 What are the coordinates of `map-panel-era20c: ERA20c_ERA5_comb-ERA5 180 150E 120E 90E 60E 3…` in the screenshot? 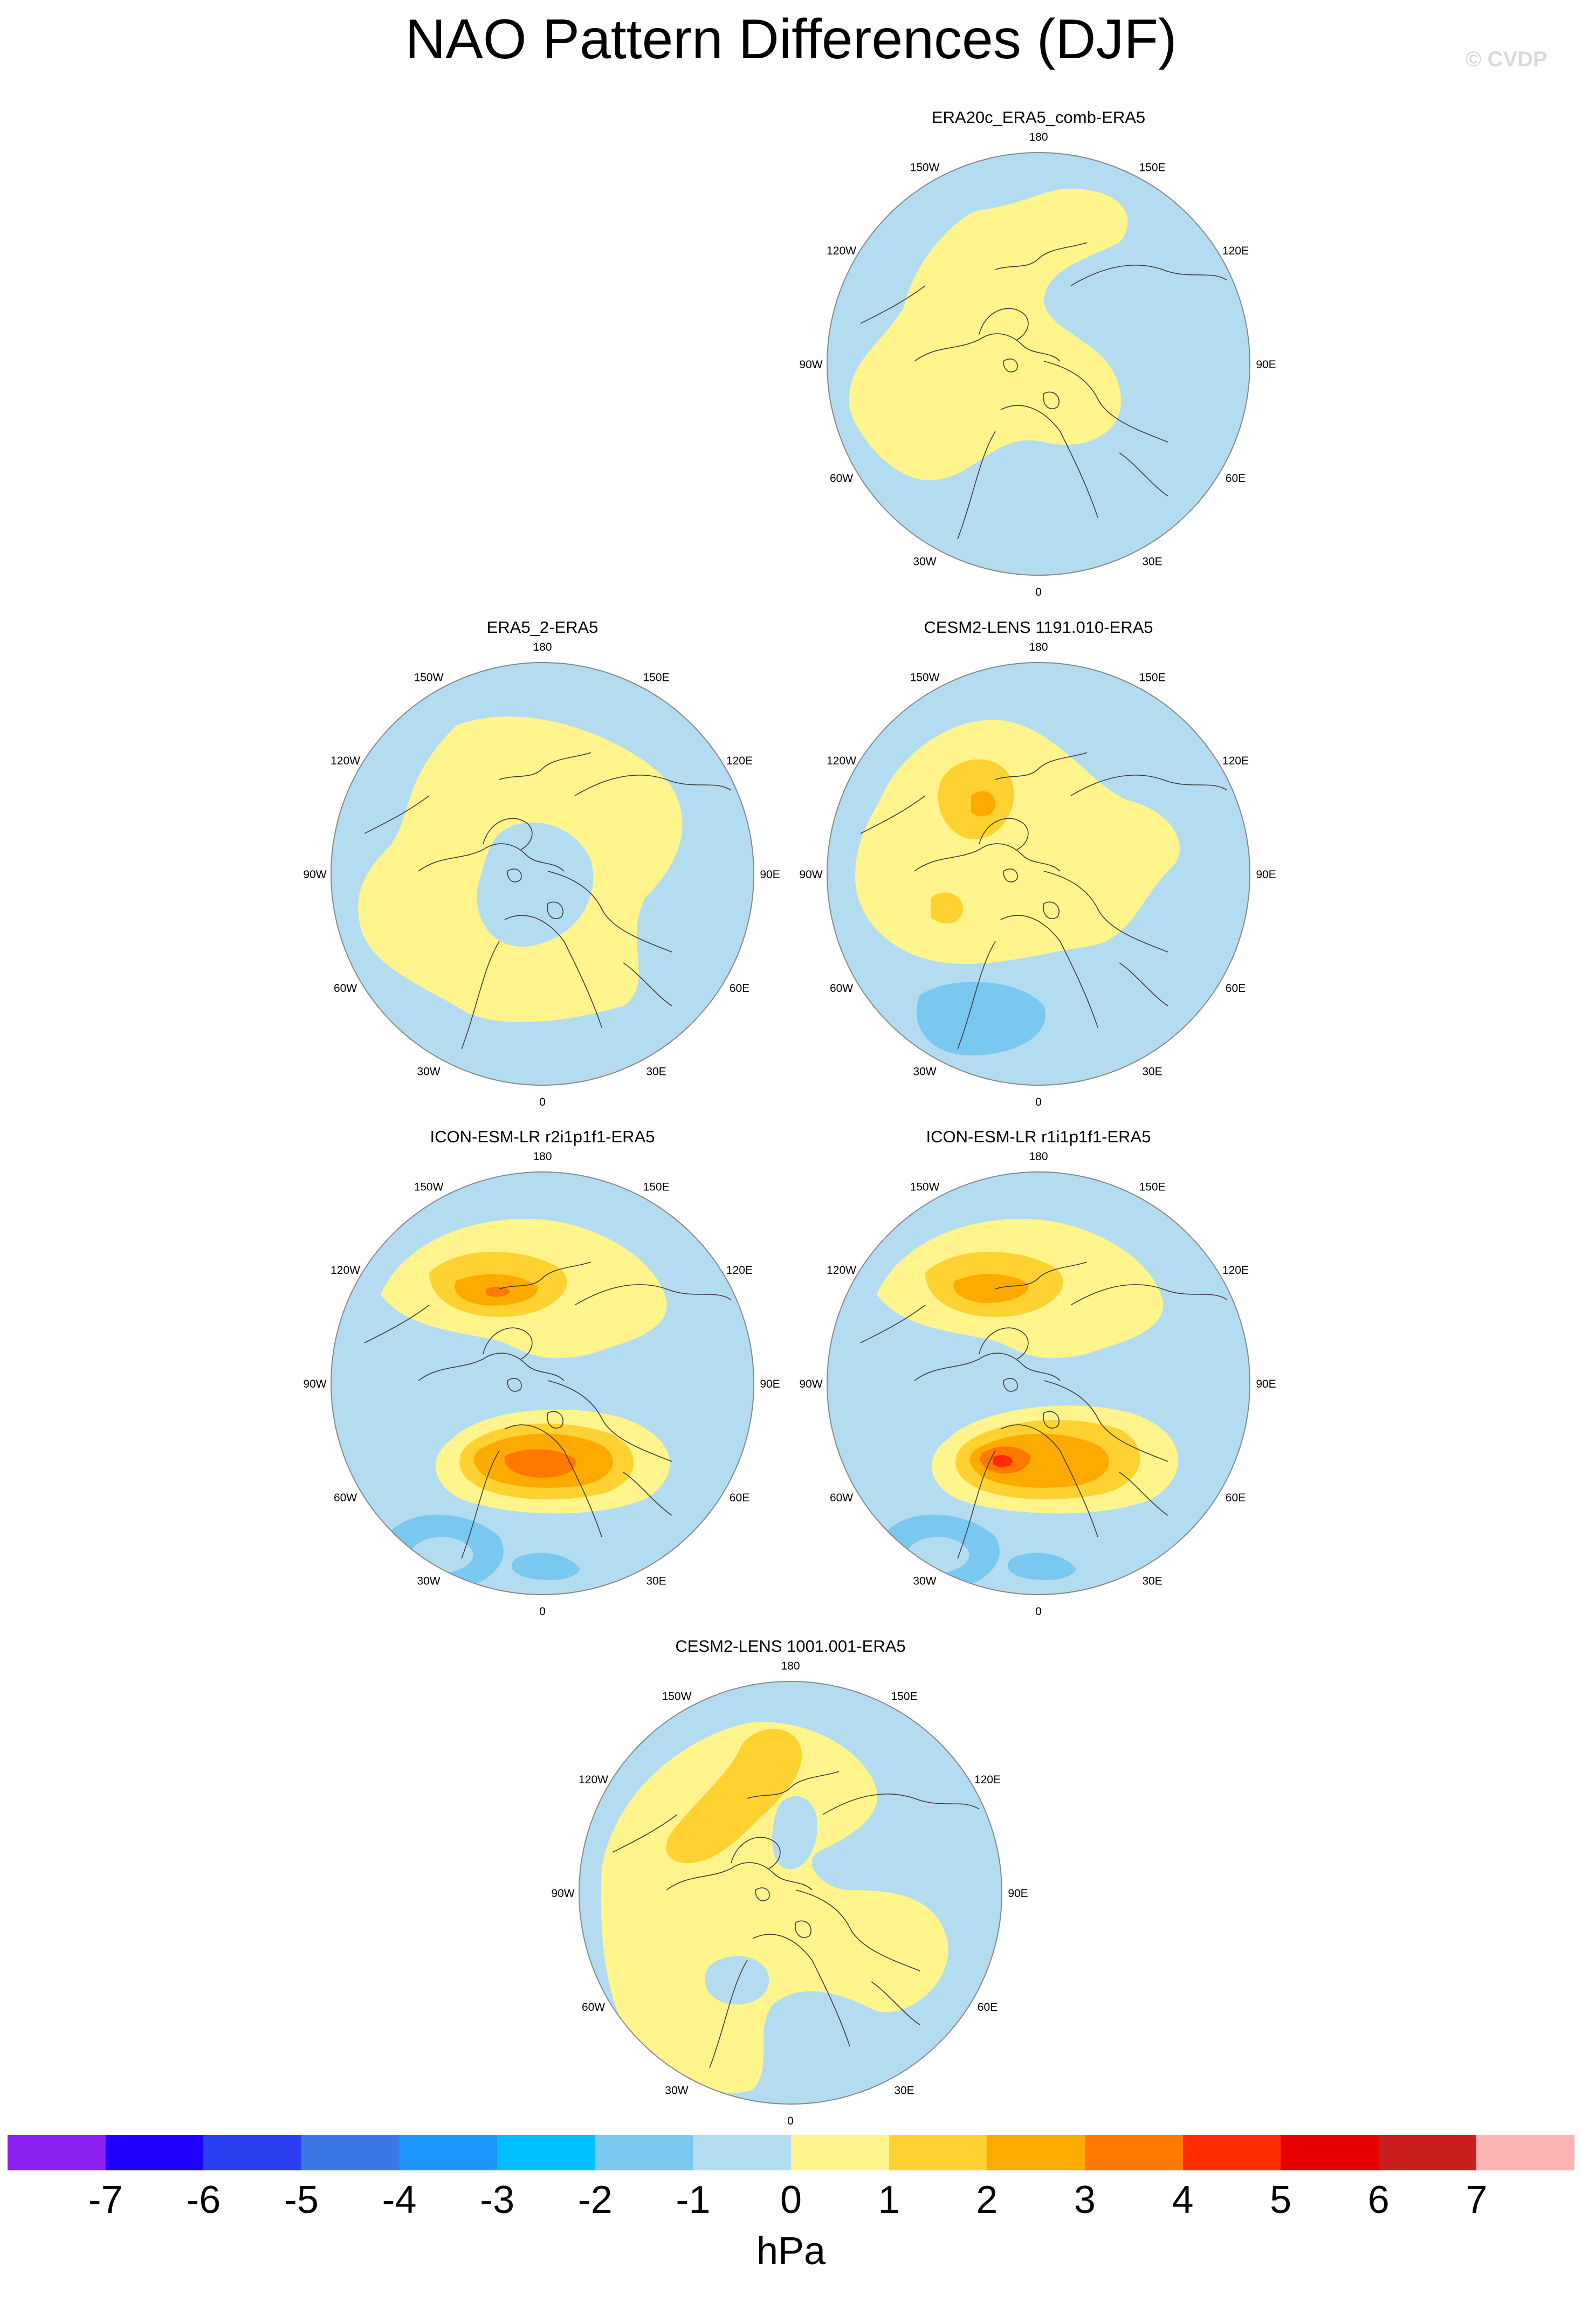 It's located at (1037, 364).